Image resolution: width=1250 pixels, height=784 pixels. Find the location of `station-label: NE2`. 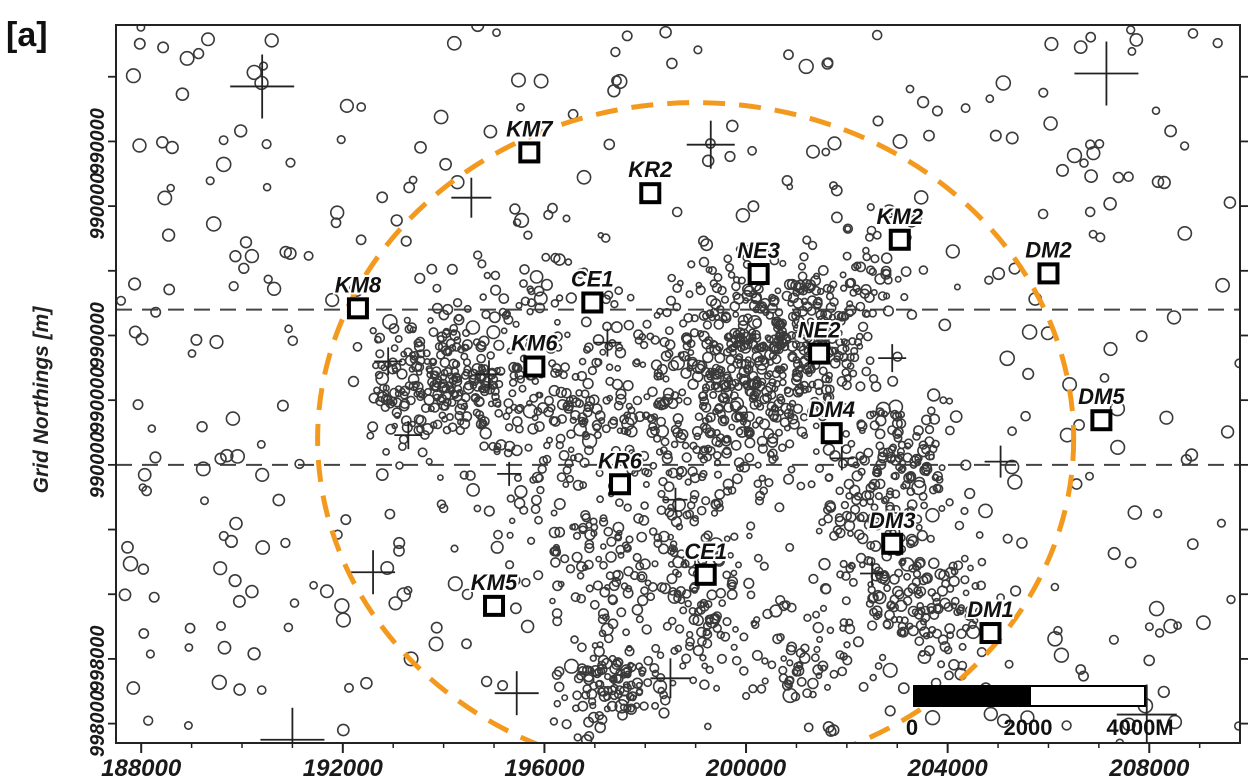

station-label: NE2 is located at coordinates (820, 330).